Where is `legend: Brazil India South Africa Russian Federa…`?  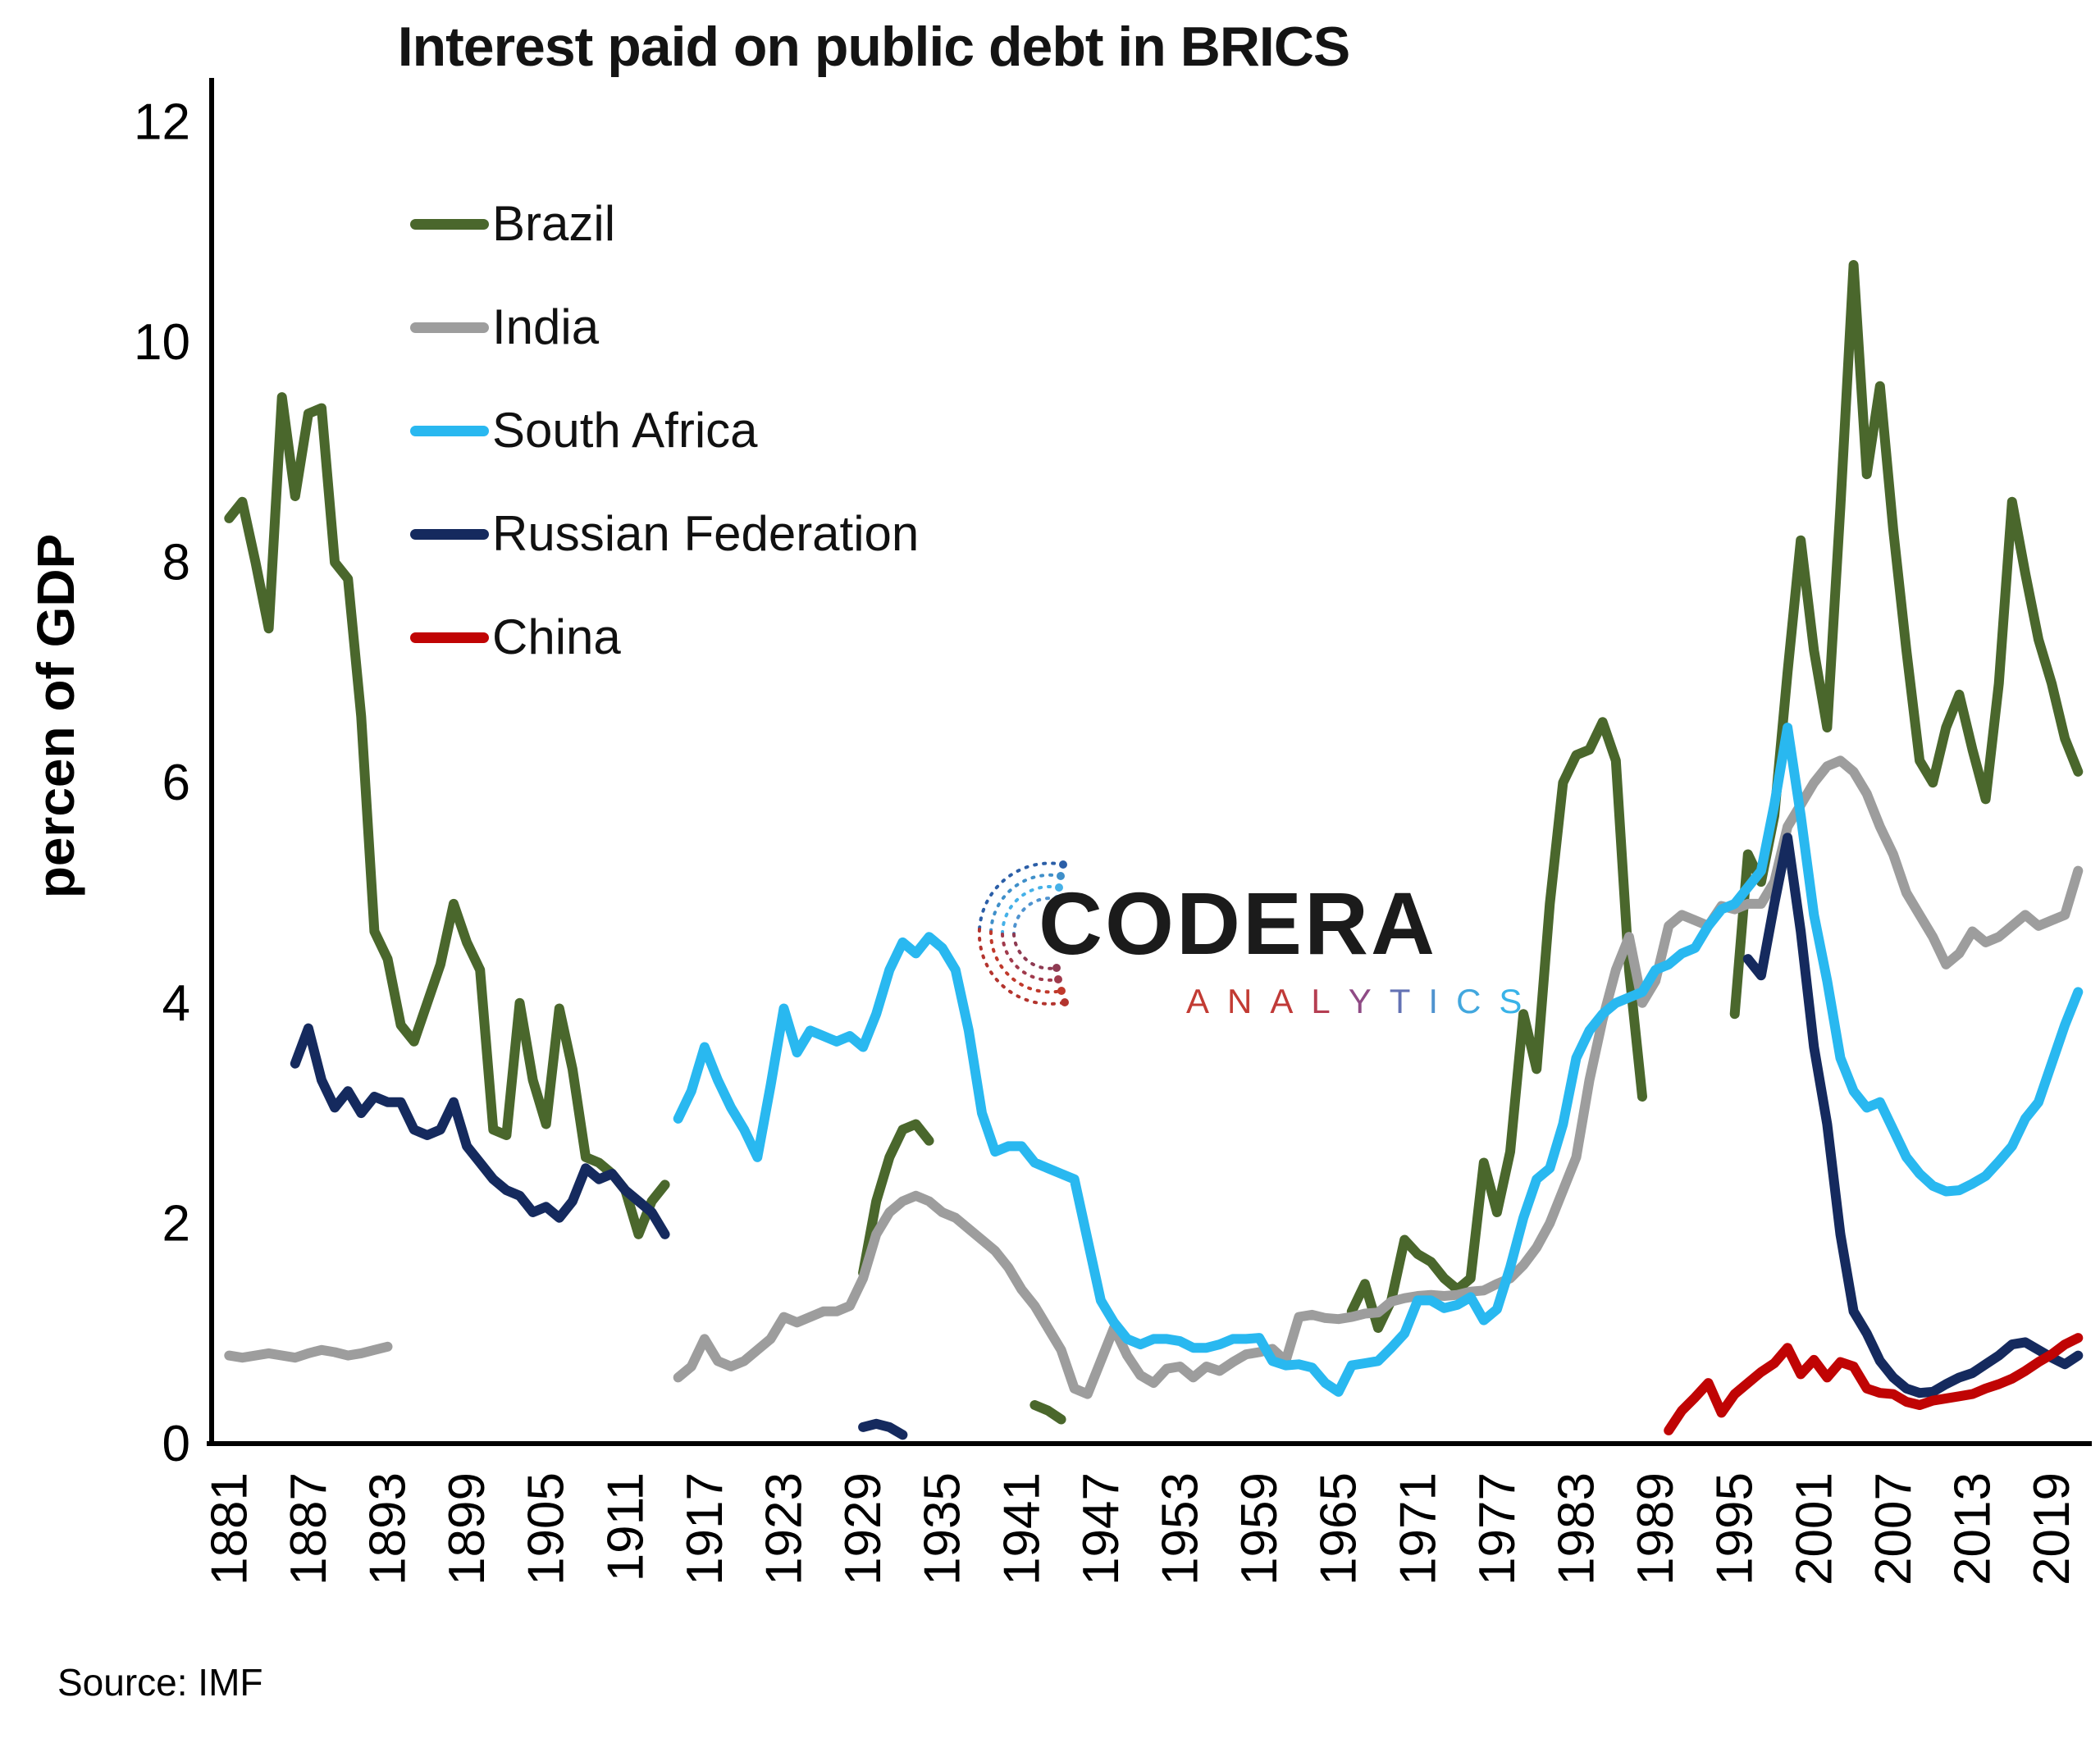 legend: Brazil India South Africa Russian Federa… is located at coordinates (665, 431).